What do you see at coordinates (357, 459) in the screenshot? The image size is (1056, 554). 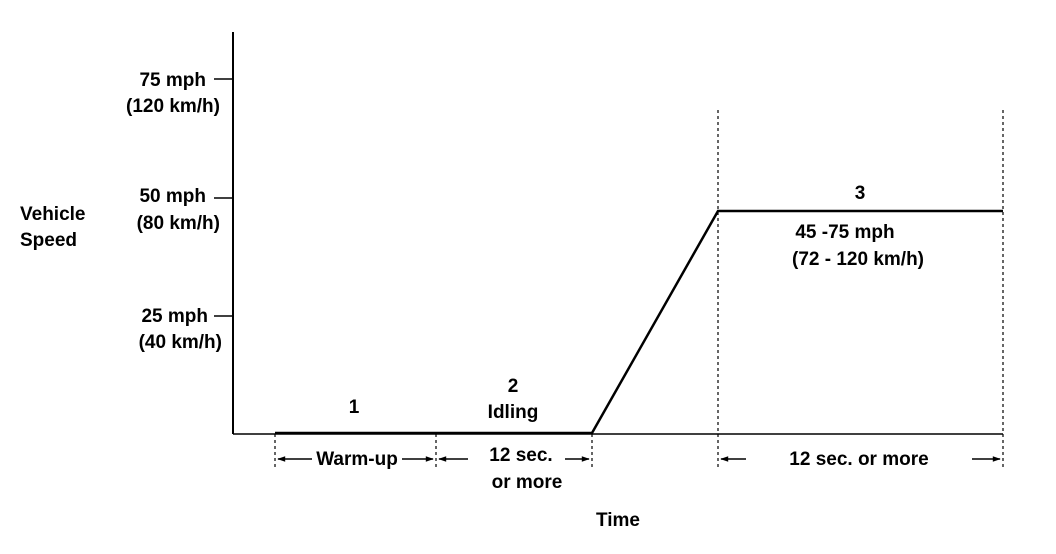 I see `warmup-label: Warm-up` at bounding box center [357, 459].